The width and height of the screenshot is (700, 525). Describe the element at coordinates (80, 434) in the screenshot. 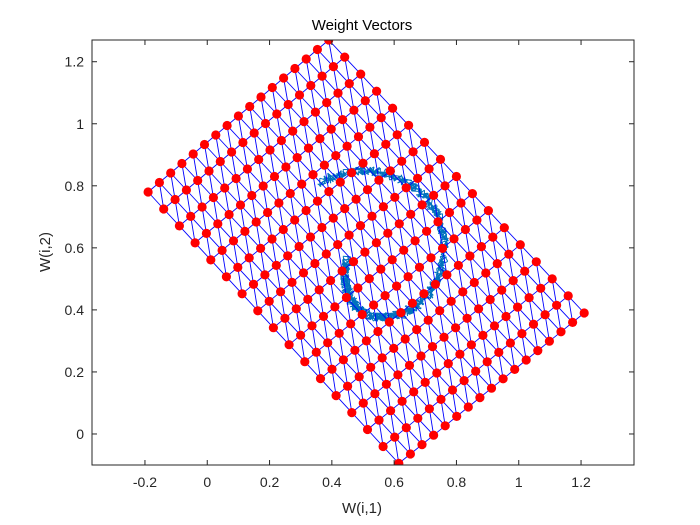

I see `y-tick-label: 0` at that location.